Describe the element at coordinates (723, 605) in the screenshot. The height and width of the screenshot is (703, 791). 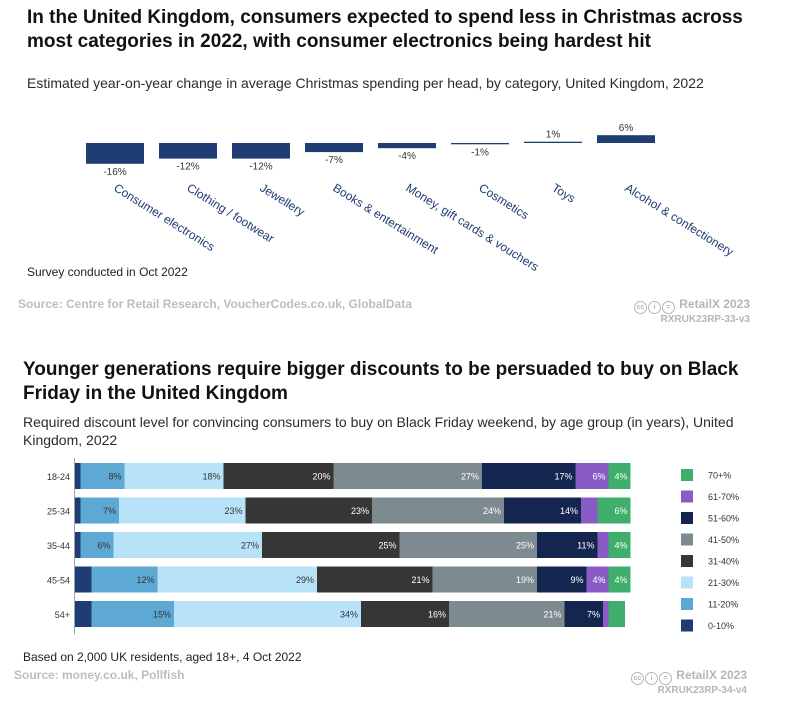
I see `legend-label-6: 11-20%` at that location.